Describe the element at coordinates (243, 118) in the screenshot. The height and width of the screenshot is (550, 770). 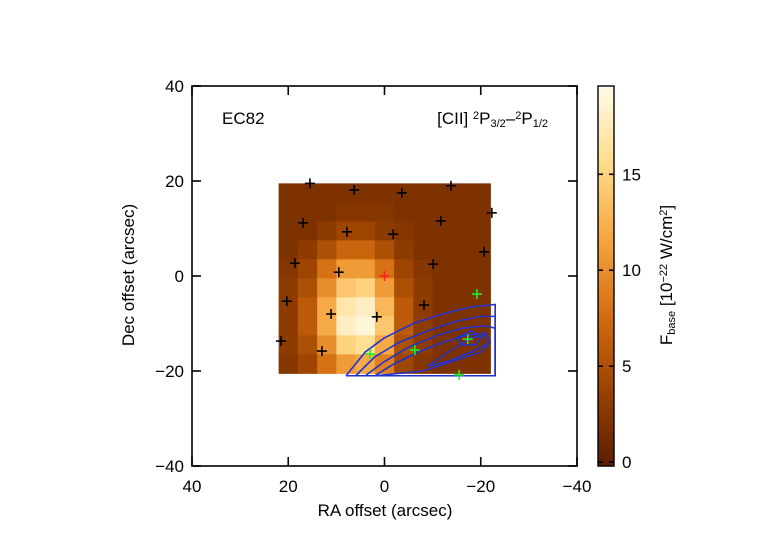
I see `annotation: EC82` at that location.